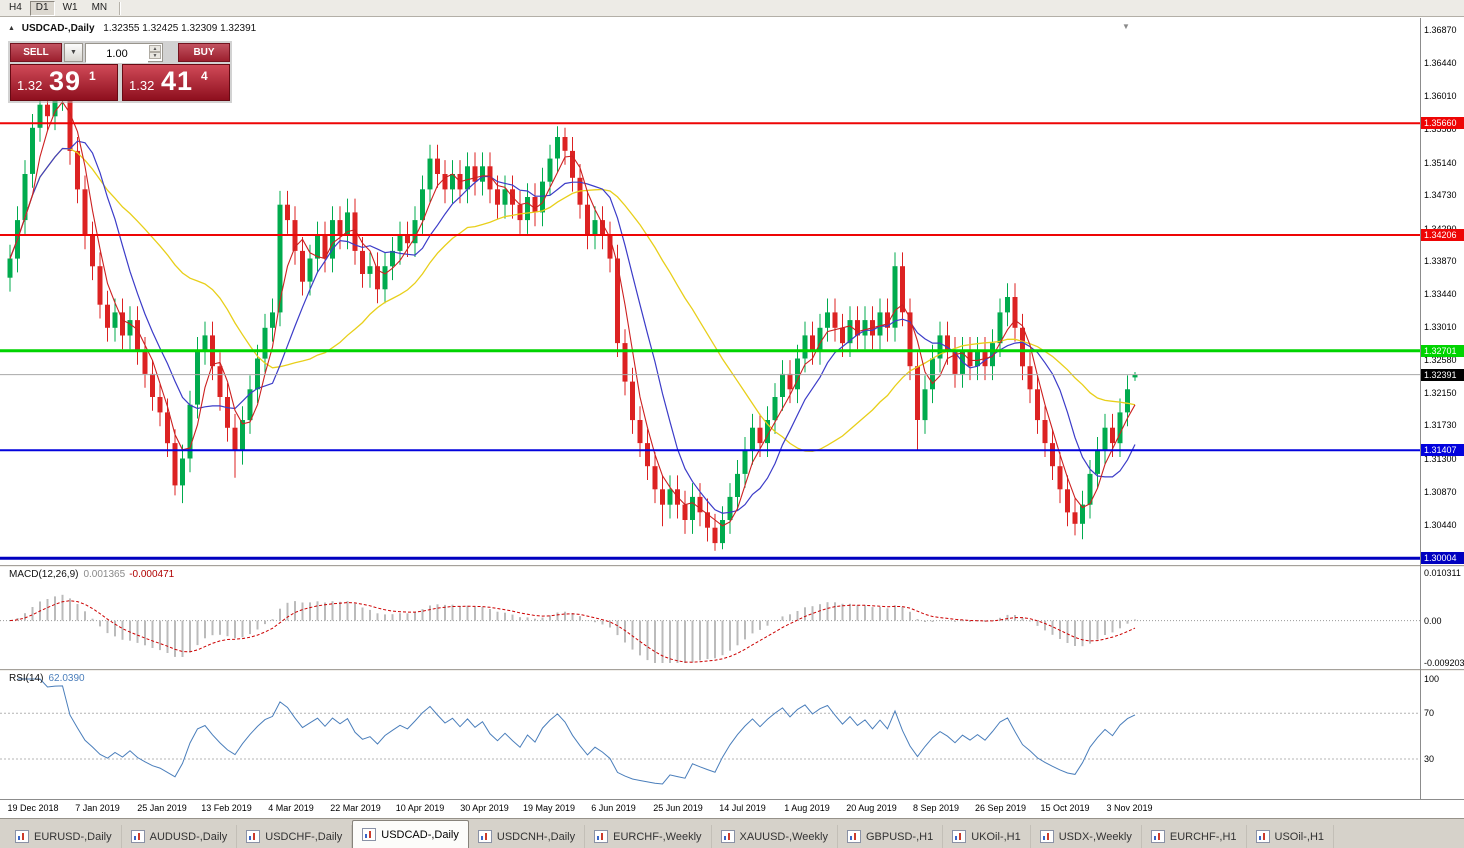 Image resolution: width=1464 pixels, height=848 pixels. I want to click on timeframe-w1: W1, so click(70, 8).